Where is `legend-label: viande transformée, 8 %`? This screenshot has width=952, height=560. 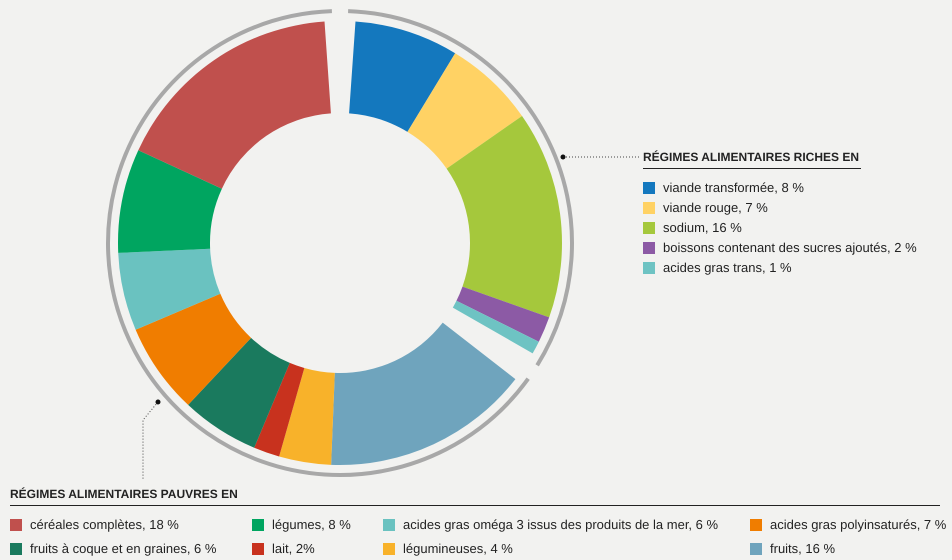 legend-label: viande transformée, 8 % is located at coordinates (733, 187).